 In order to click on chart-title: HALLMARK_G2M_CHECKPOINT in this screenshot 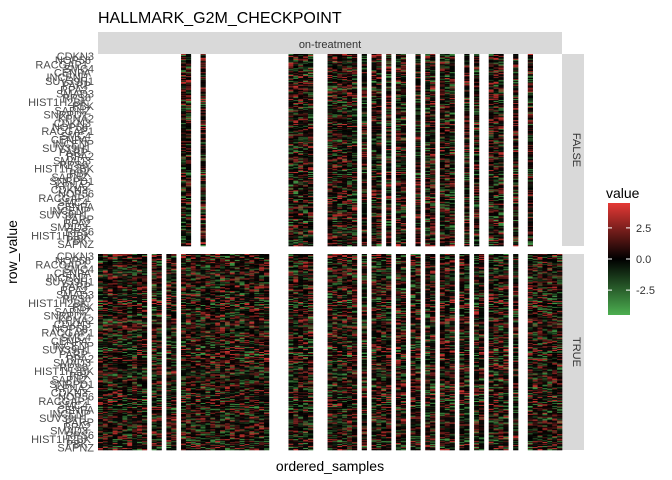, I will do `click(220, 18)`.